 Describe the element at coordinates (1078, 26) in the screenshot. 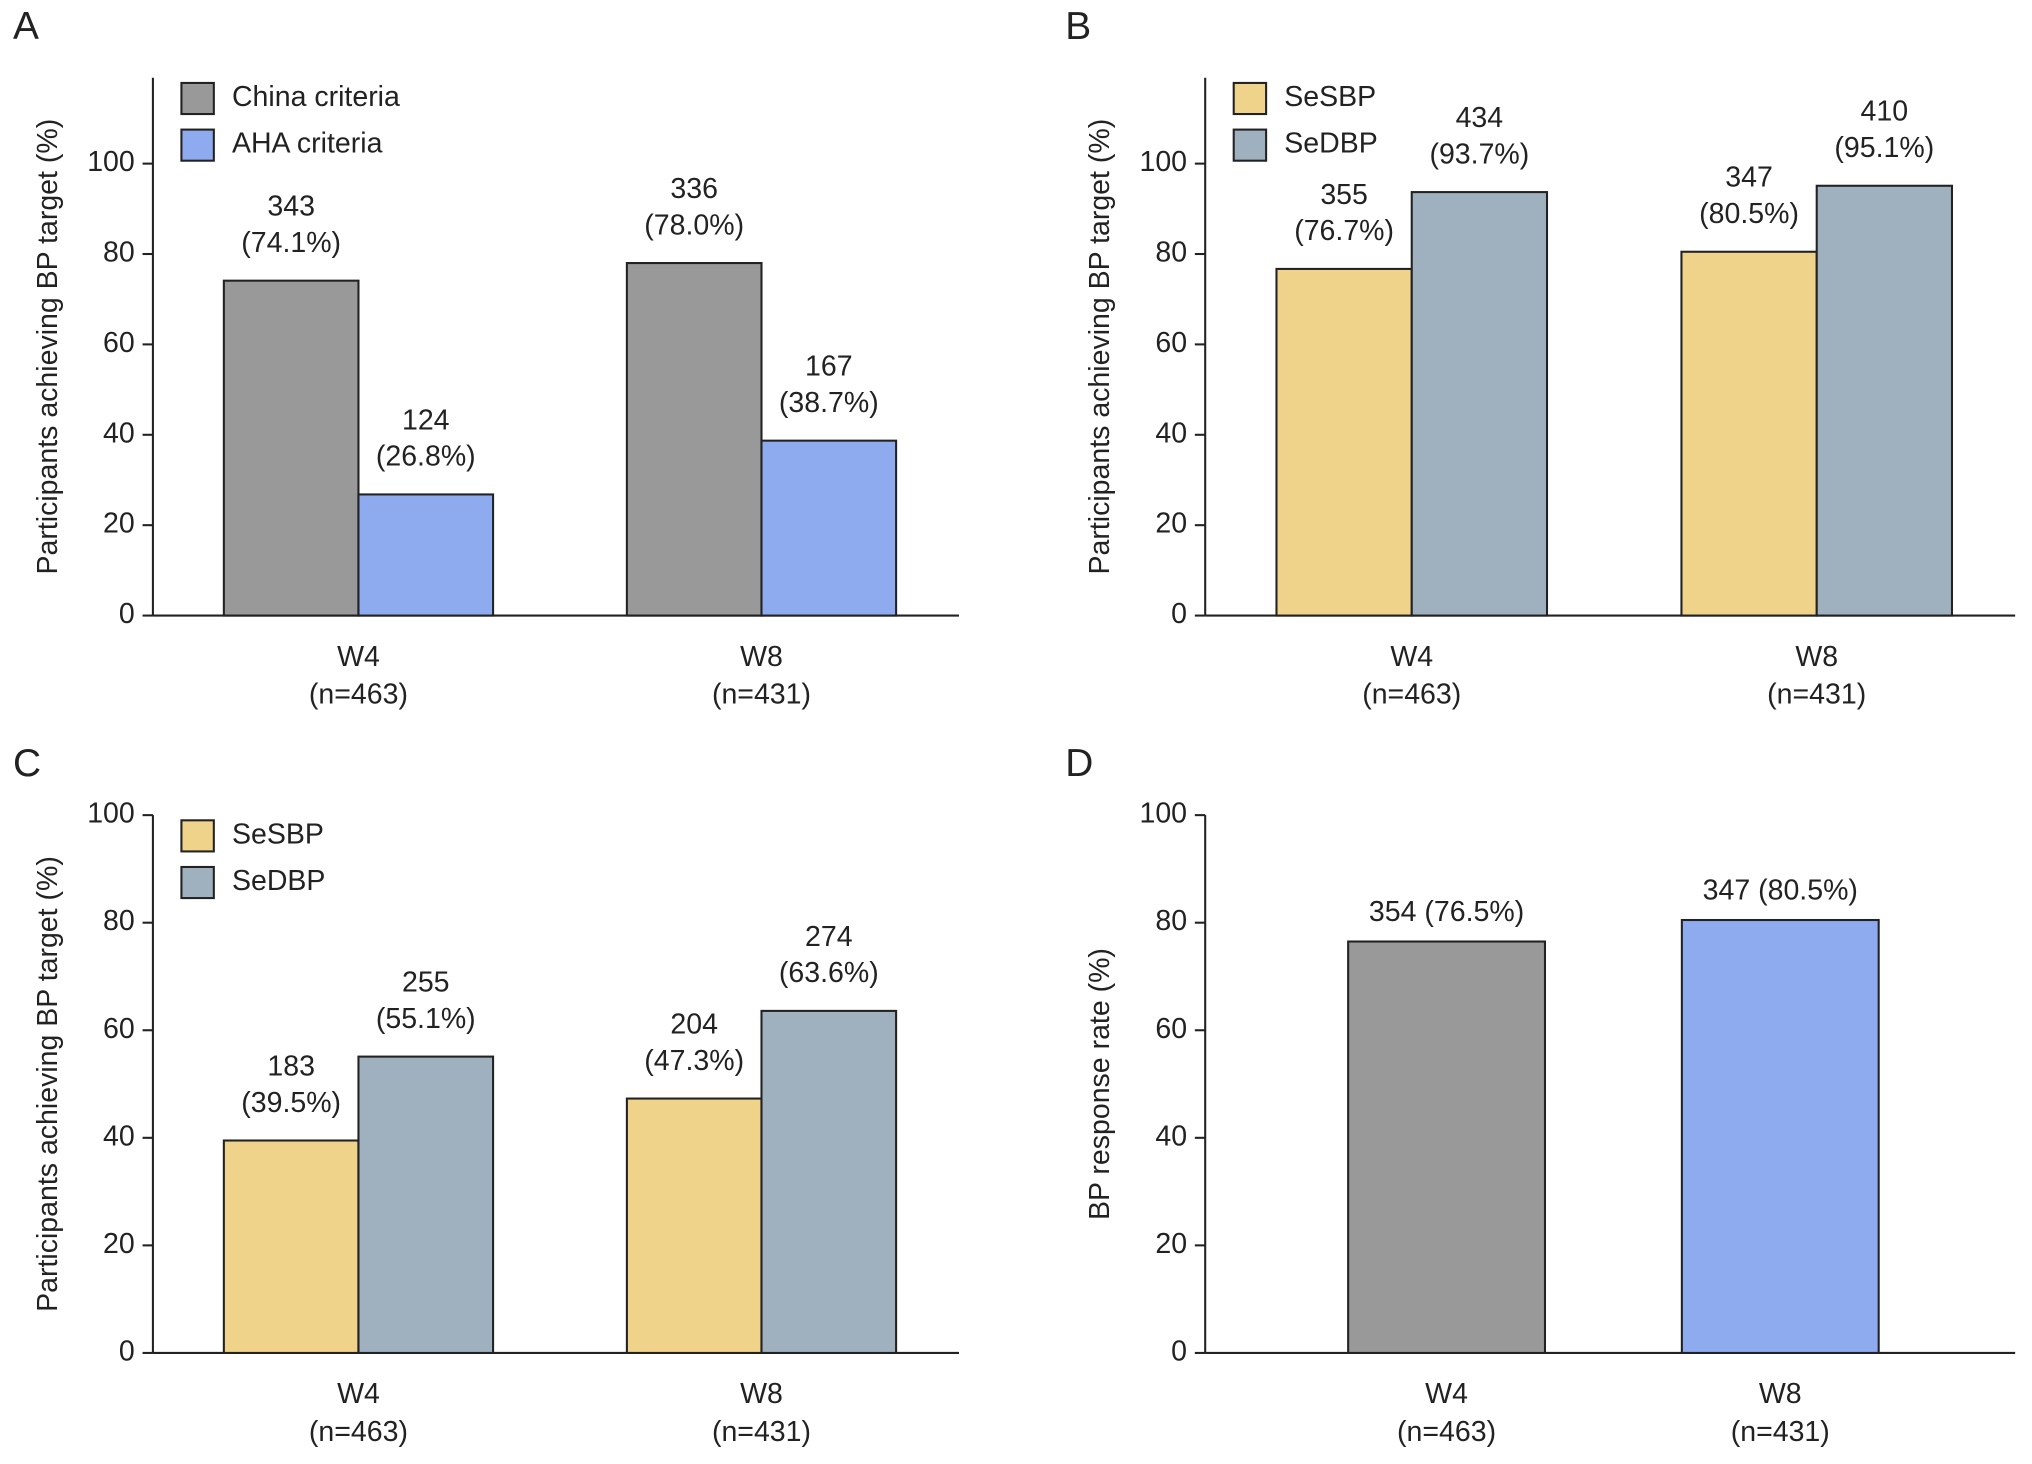

I see `panel-letter: B` at that location.